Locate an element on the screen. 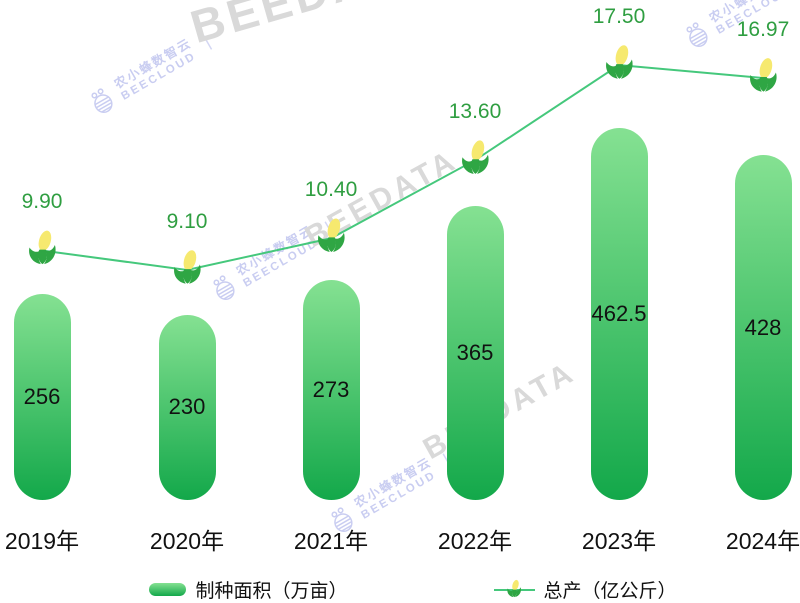  line-value-label: 9.10 is located at coordinates (187, 221).